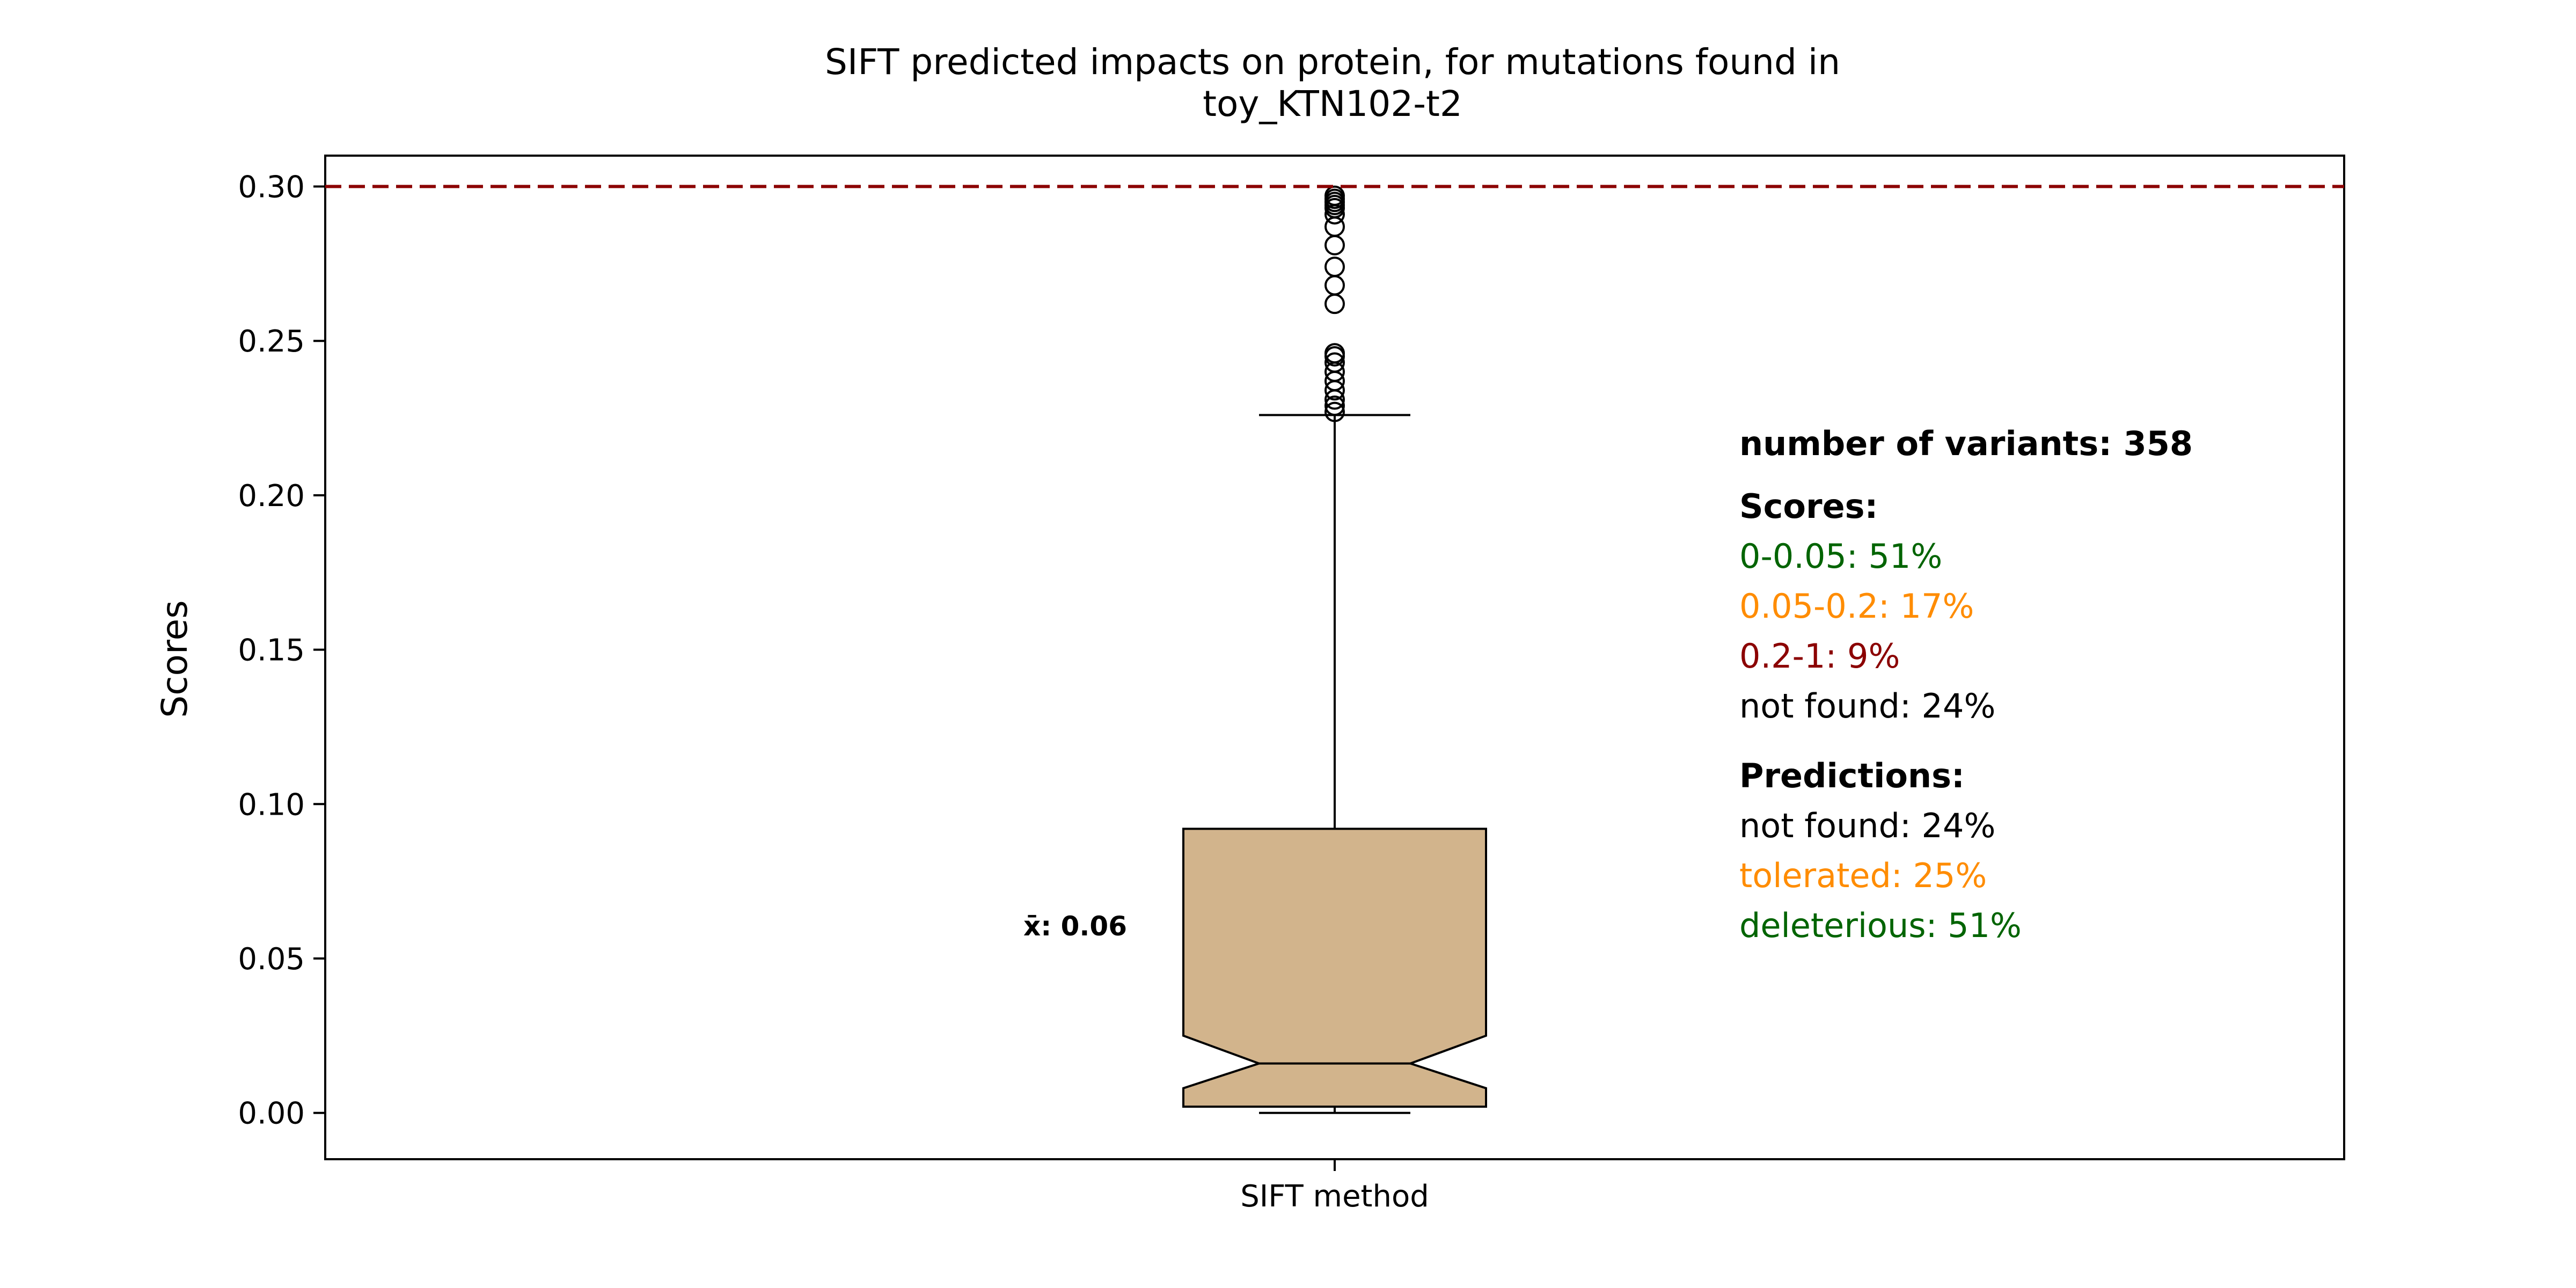  What do you see at coordinates (1852, 775) in the screenshot?
I see `predictions-header: Predictions:` at bounding box center [1852, 775].